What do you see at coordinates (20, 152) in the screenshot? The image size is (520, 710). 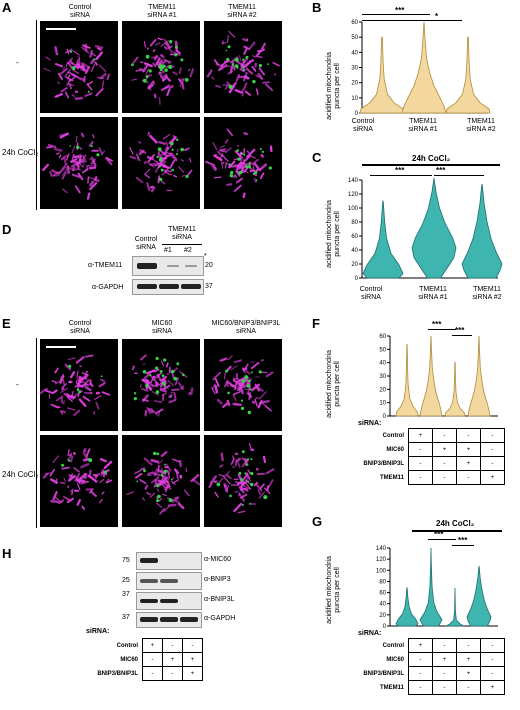 I see `a-row-2-label: 24h CoCl₂` at bounding box center [20, 152].